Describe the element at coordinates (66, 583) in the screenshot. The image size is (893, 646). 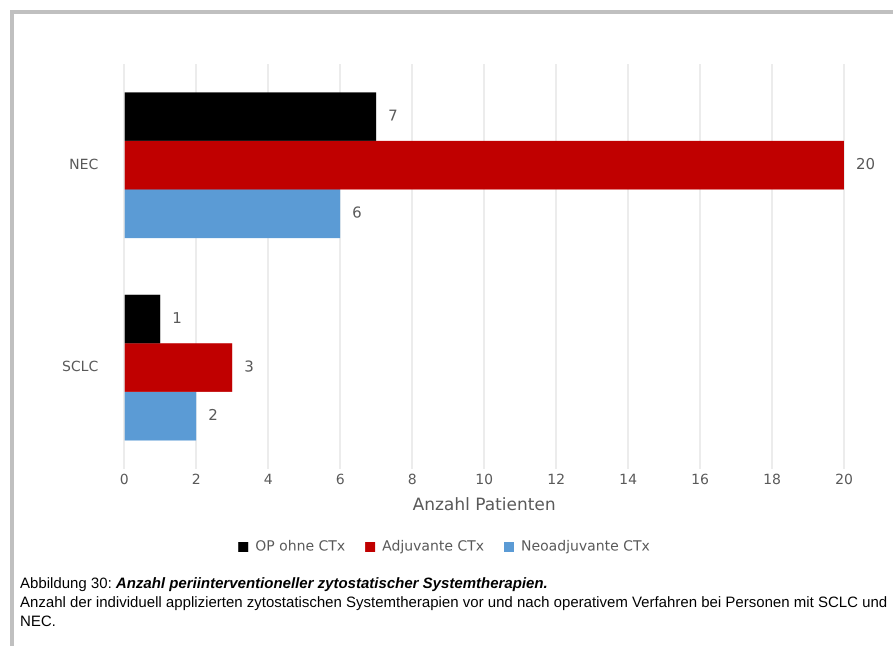
I see `text: Abbildung 30:` at that location.